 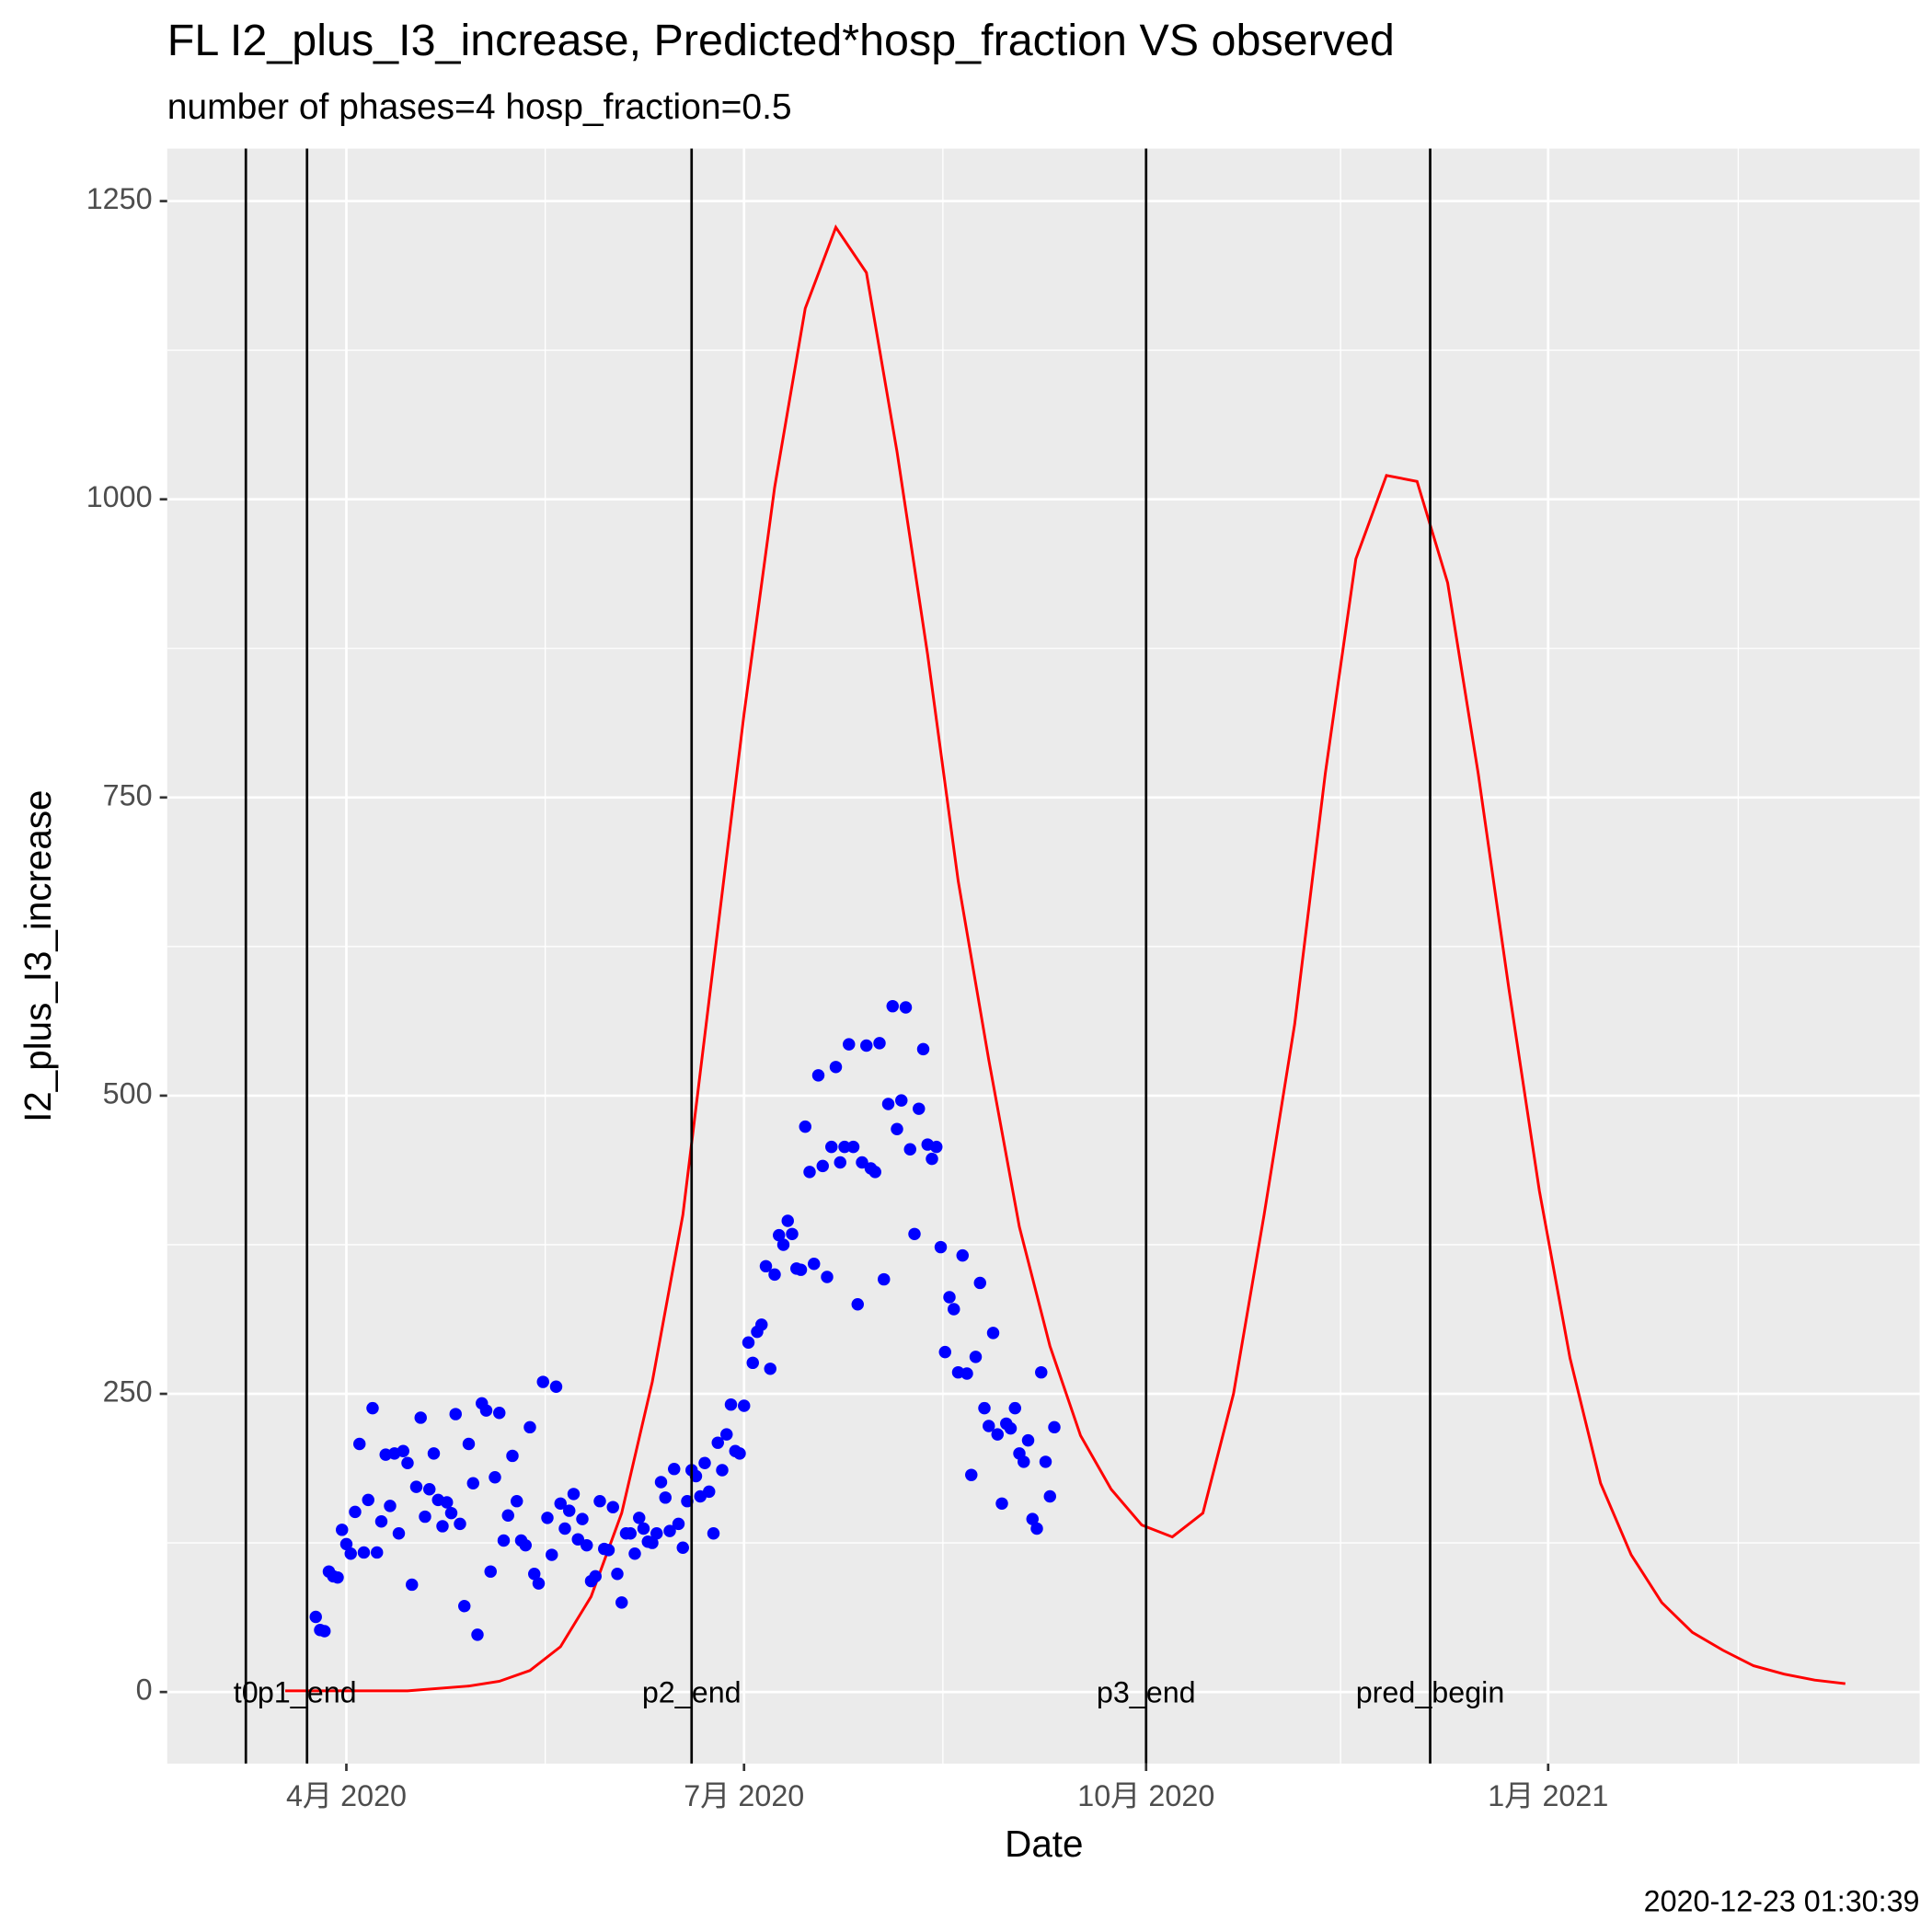 I want to click on x-tick-label: 4月 2020, so click(x=346, y=1795).